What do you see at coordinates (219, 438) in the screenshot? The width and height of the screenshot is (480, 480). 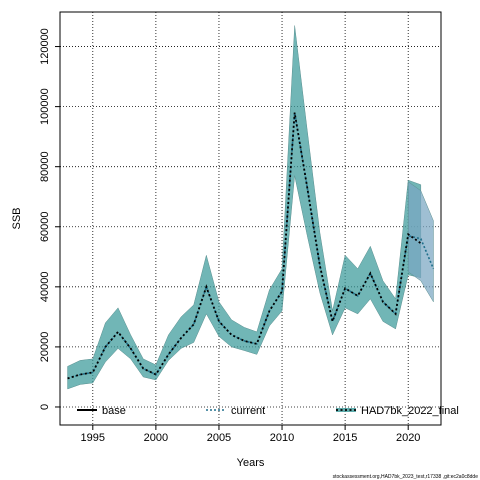 I see `x-tick-label: 2005` at bounding box center [219, 438].